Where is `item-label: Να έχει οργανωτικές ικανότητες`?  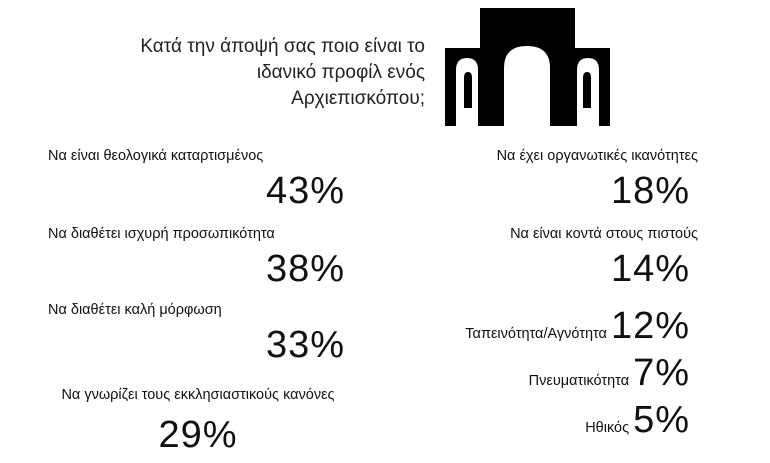 item-label: Να έχει οργανωτικές ικανότητες is located at coordinates (597, 156).